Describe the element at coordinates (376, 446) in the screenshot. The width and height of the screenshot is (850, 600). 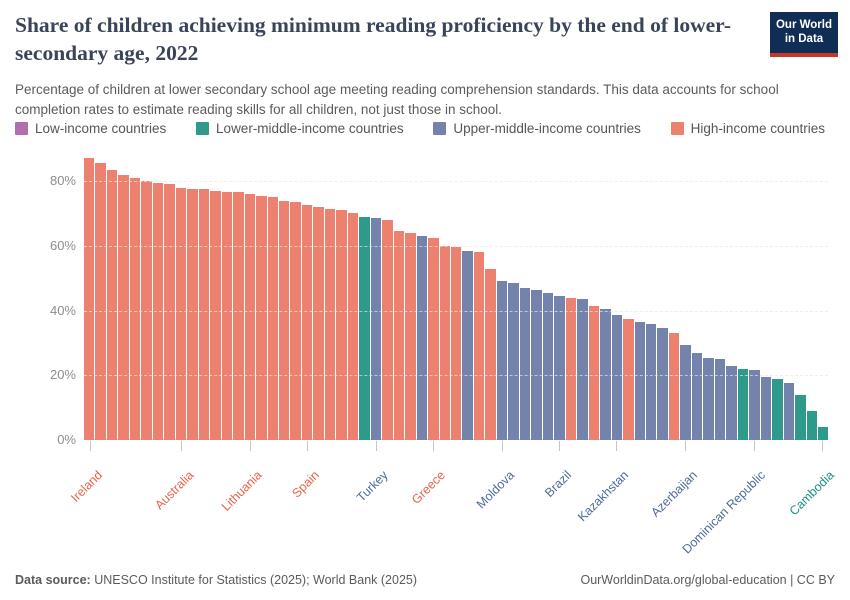
I see `x-tick-turkey` at that location.